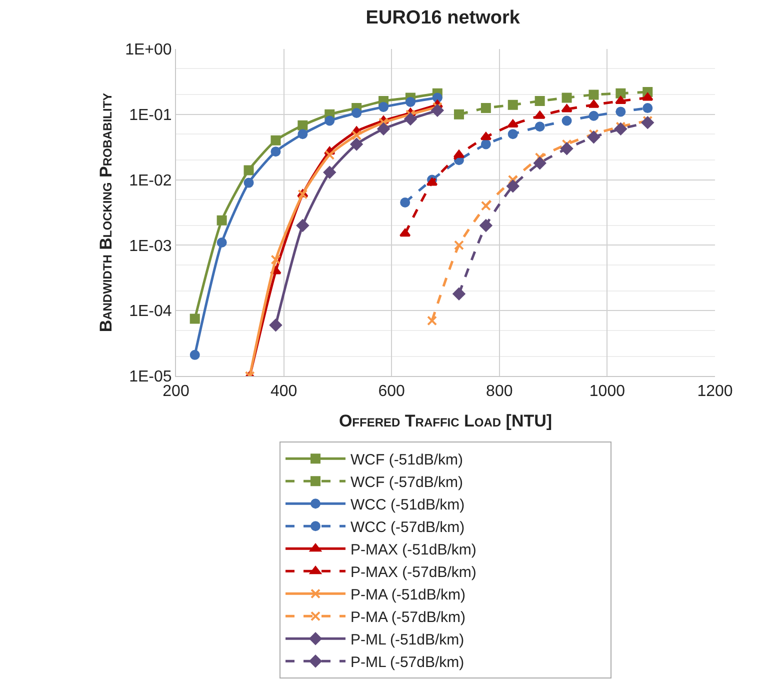 The image size is (777, 691). I want to click on x-tick-label: 1200, so click(715, 391).